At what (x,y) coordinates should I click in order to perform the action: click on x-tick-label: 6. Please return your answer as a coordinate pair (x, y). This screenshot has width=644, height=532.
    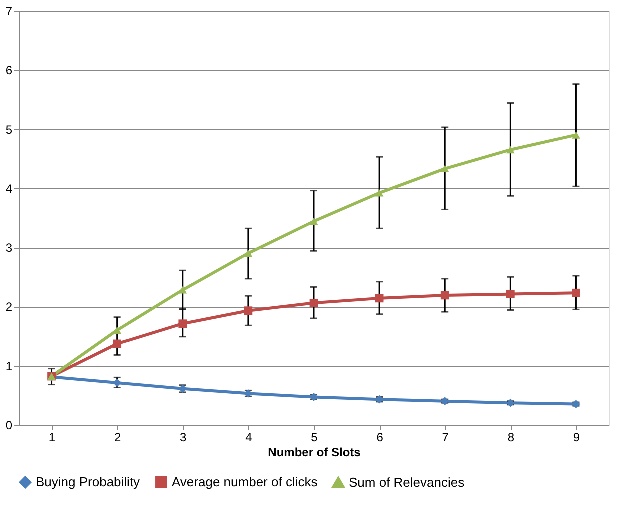
    Looking at the image, I should click on (380, 437).